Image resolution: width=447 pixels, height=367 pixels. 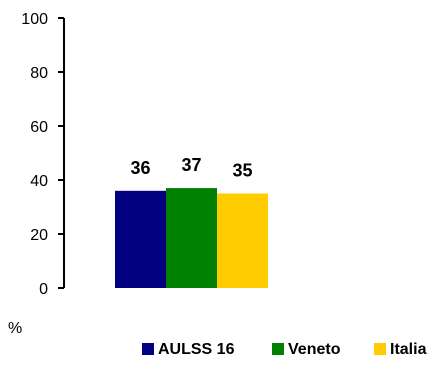 What do you see at coordinates (191, 165) in the screenshot?
I see `data-label: 37` at bounding box center [191, 165].